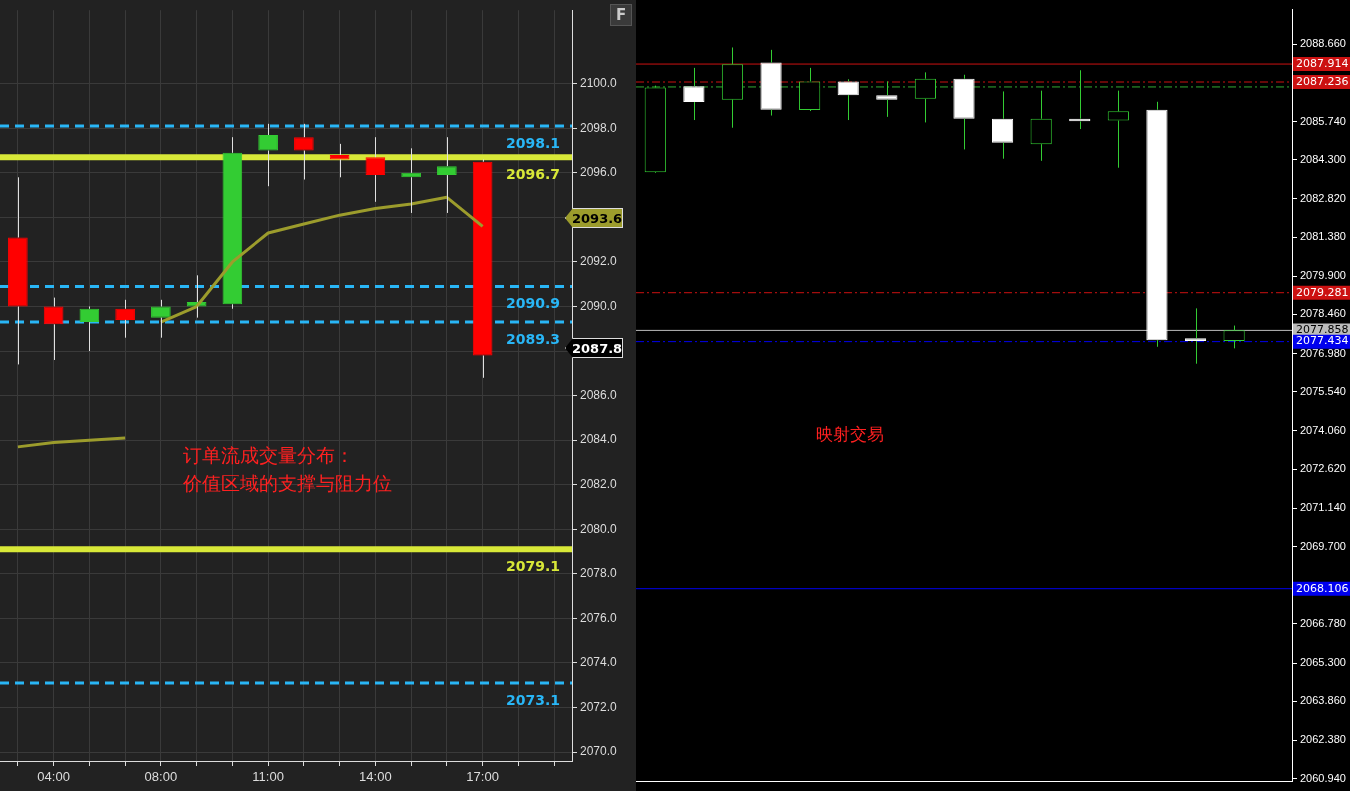 The image size is (1350, 791). Describe the element at coordinates (1323, 236) in the screenshot. I see `y-tick-label: 2081.380` at that location.